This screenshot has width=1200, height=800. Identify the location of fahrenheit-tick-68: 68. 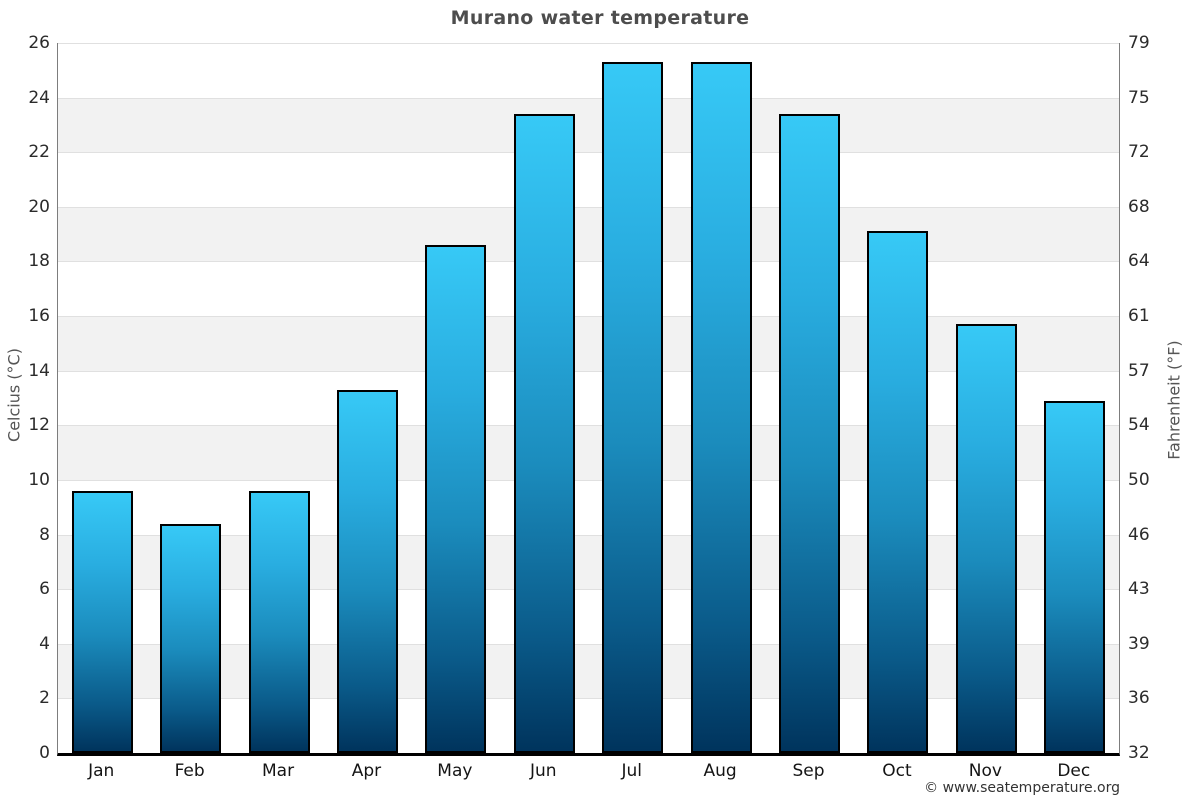
(1139, 206).